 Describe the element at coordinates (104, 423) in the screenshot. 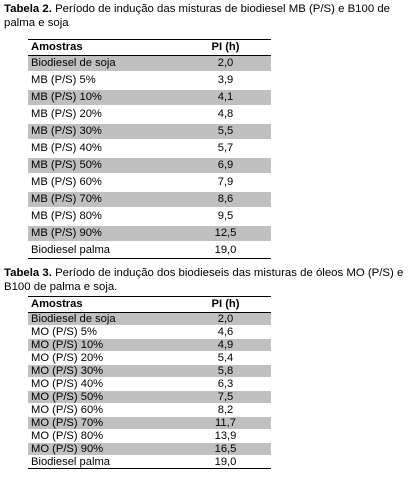

I see `sample-cell: MO (P/S) 70%` at that location.